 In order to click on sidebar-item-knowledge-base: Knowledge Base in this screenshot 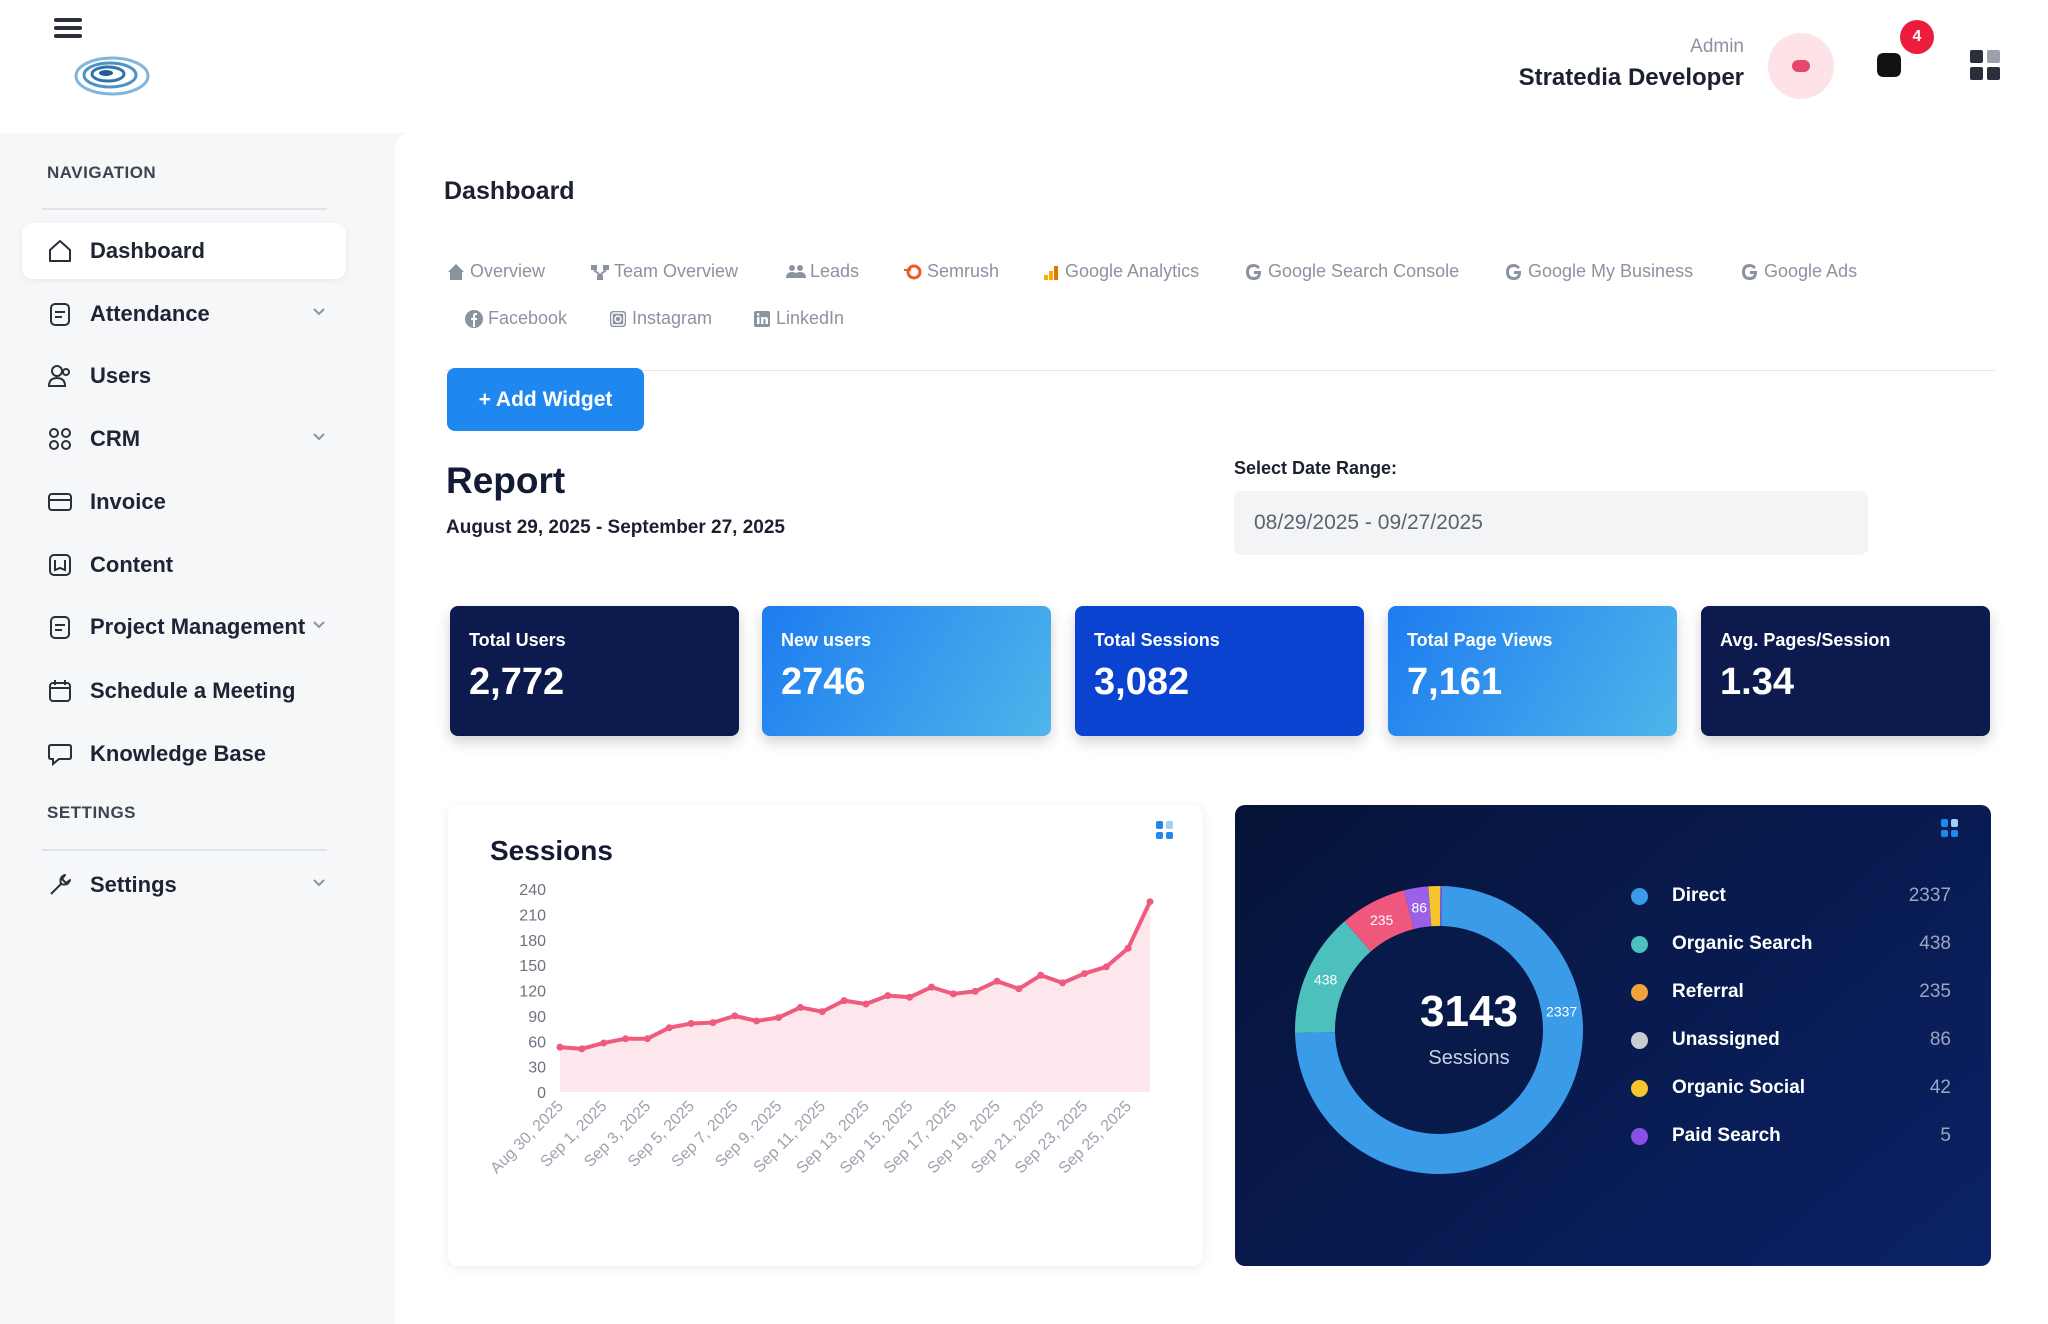, I will do `click(184, 754)`.